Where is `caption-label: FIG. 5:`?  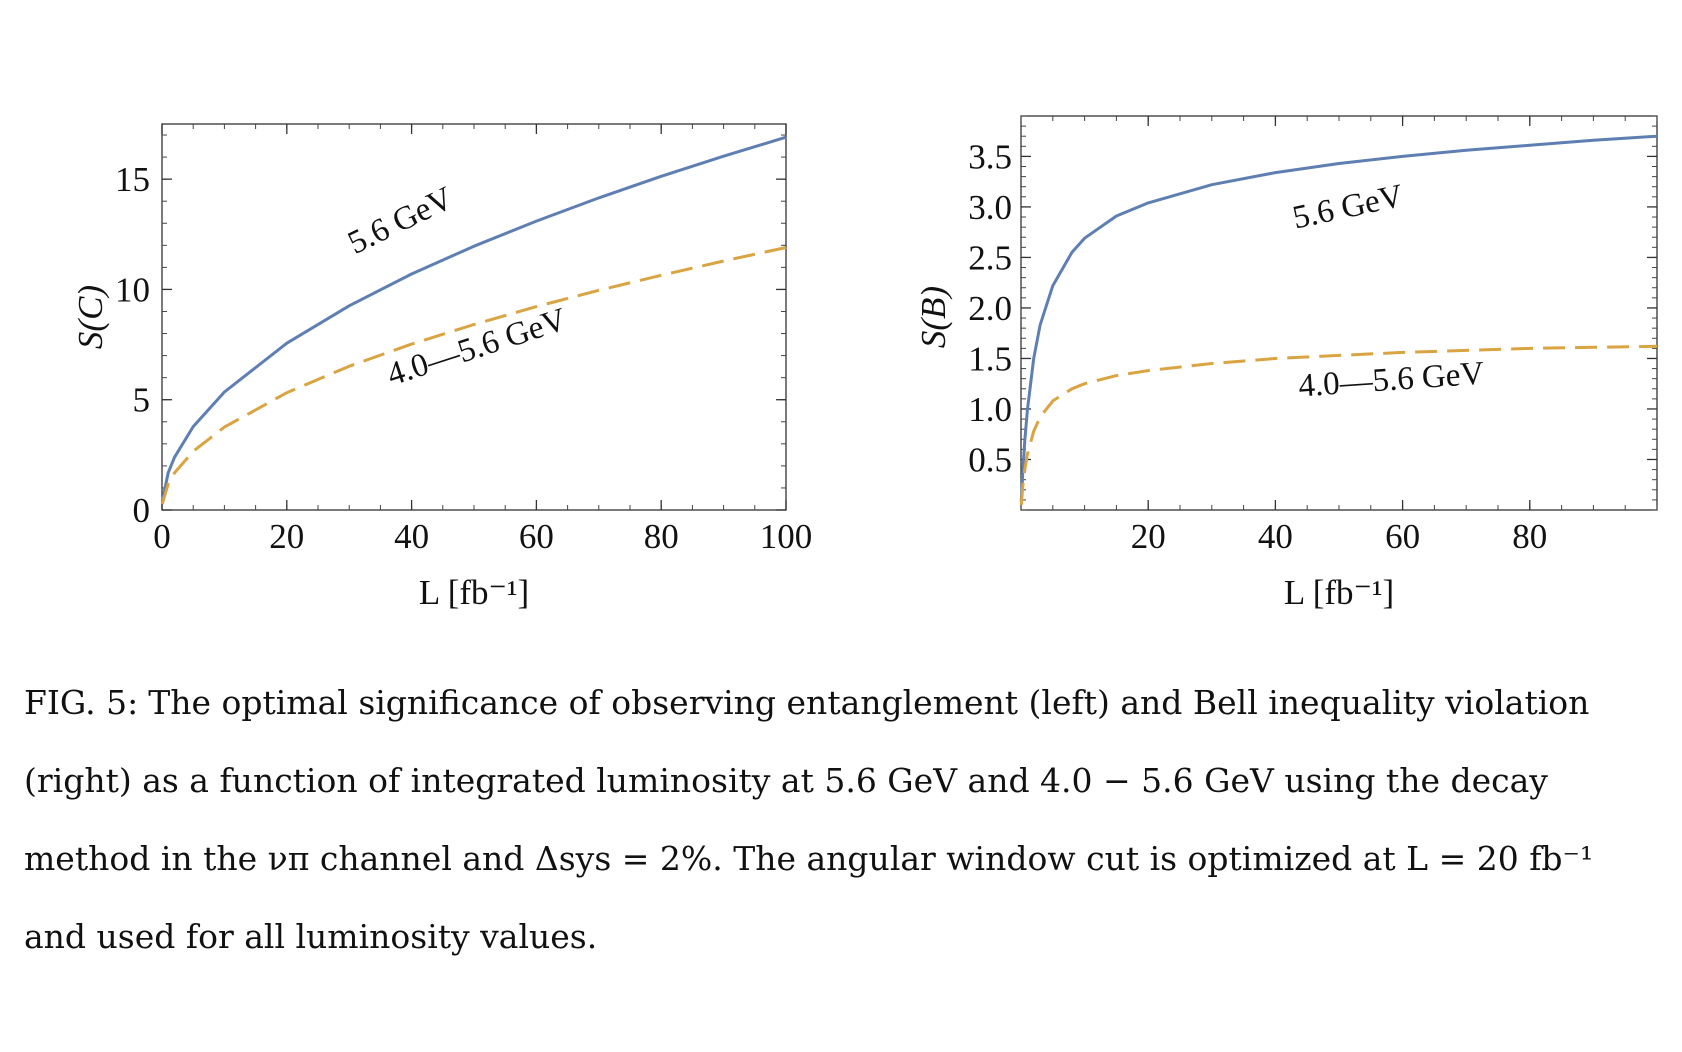
caption-label: FIG. 5: is located at coordinates (81, 702).